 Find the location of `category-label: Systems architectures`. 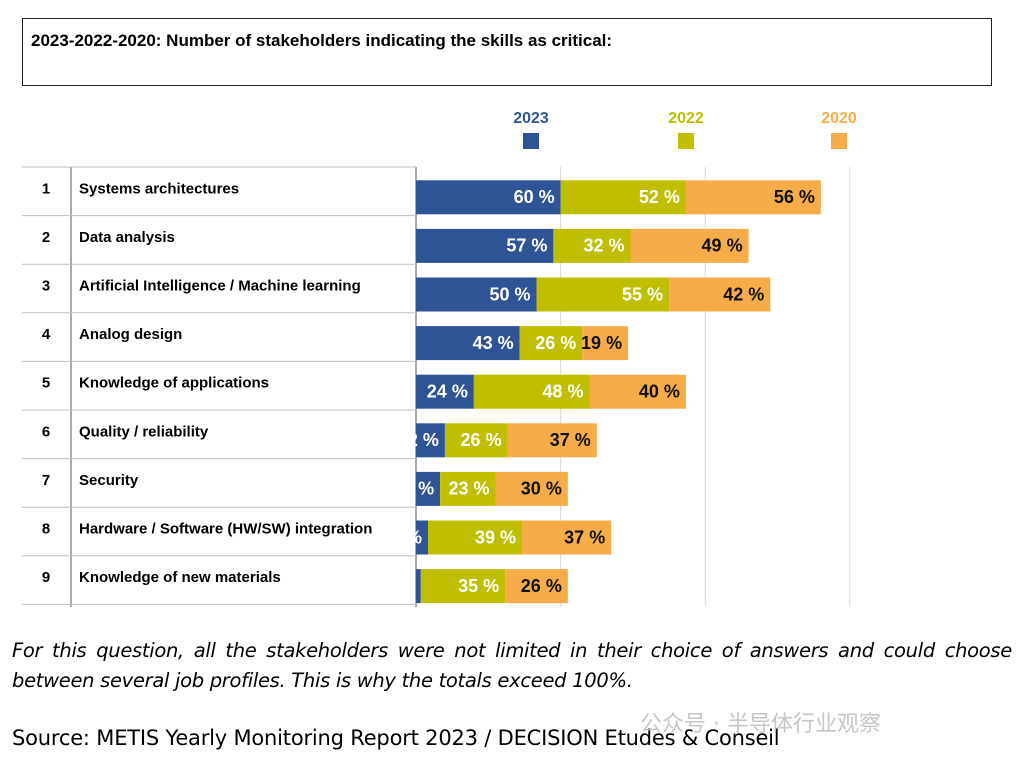

category-label: Systems architectures is located at coordinates (159, 188).